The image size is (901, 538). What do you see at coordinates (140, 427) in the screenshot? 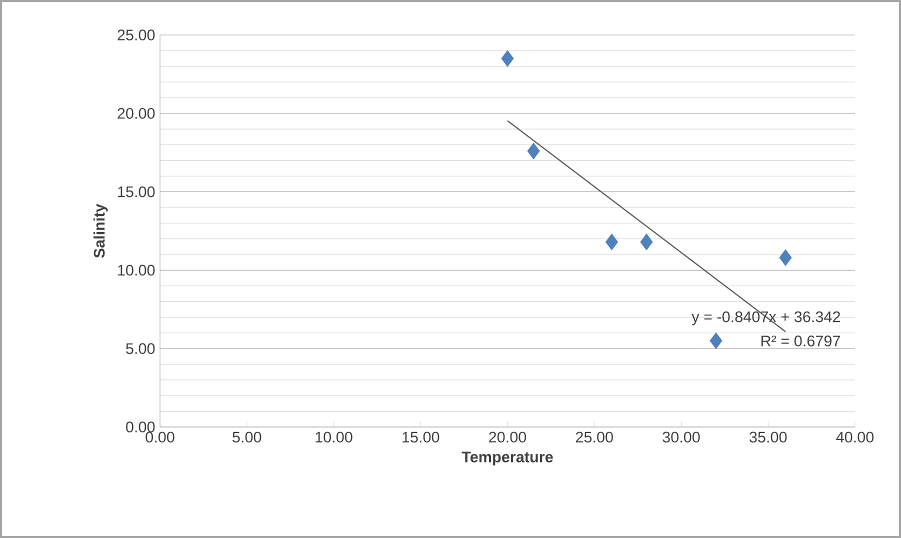
I see `y-tick-label: 0.00` at bounding box center [140, 427].